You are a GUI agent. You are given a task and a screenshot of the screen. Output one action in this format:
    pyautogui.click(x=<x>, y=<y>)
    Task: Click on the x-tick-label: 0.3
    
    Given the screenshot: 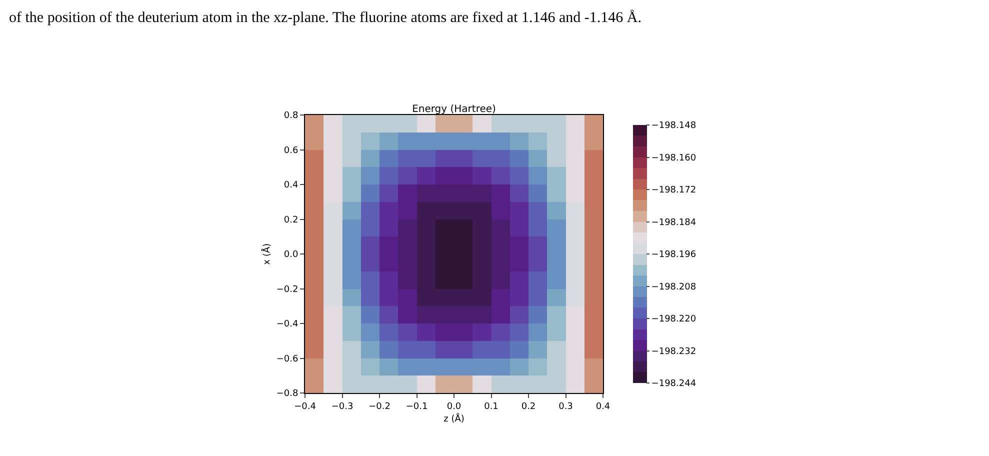 What is the action you would take?
    pyautogui.click(x=565, y=407)
    